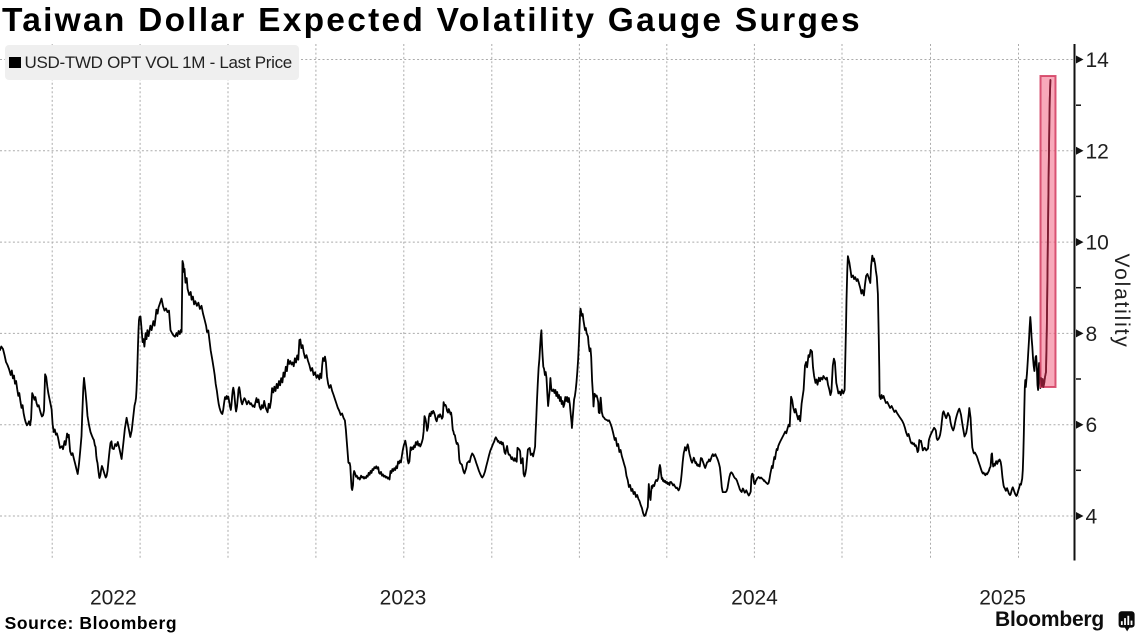 Image resolution: width=1137 pixels, height=633 pixels. What do you see at coordinates (1097, 151) in the screenshot?
I see `svg-text: 12` at bounding box center [1097, 151].